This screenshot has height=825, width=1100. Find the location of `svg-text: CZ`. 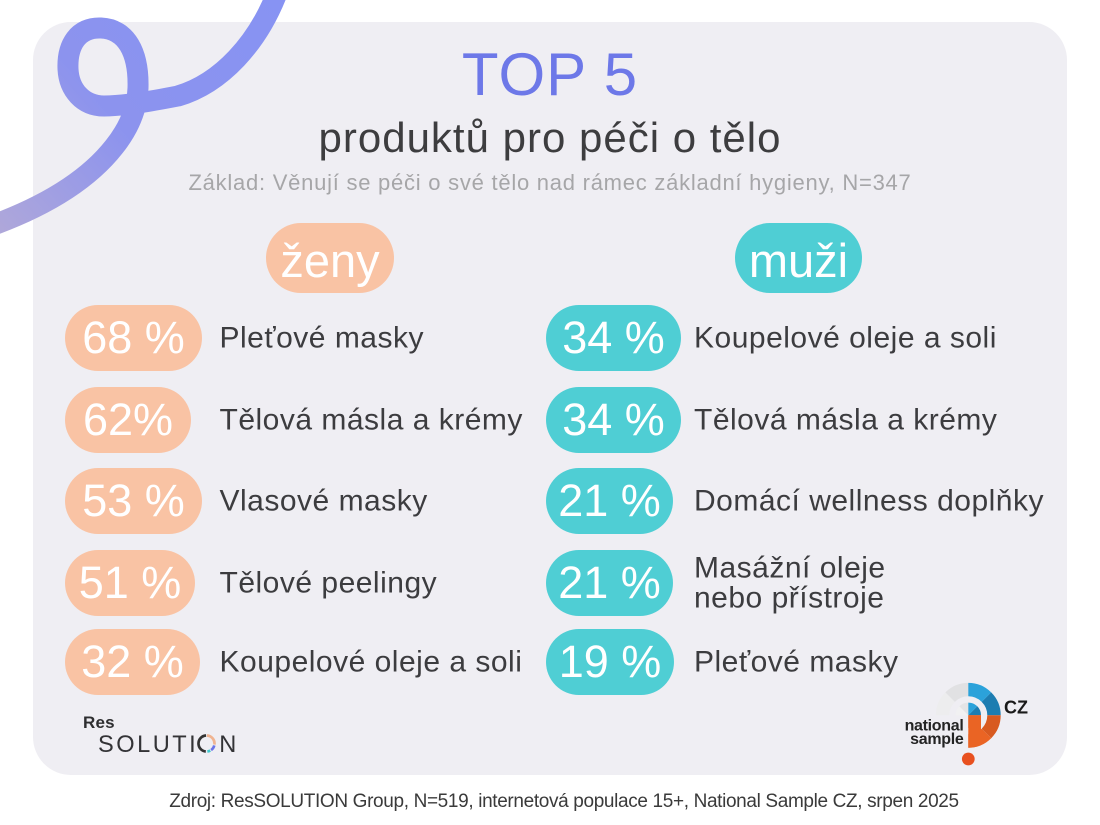

svg-text: CZ is located at coordinates (1016, 708).